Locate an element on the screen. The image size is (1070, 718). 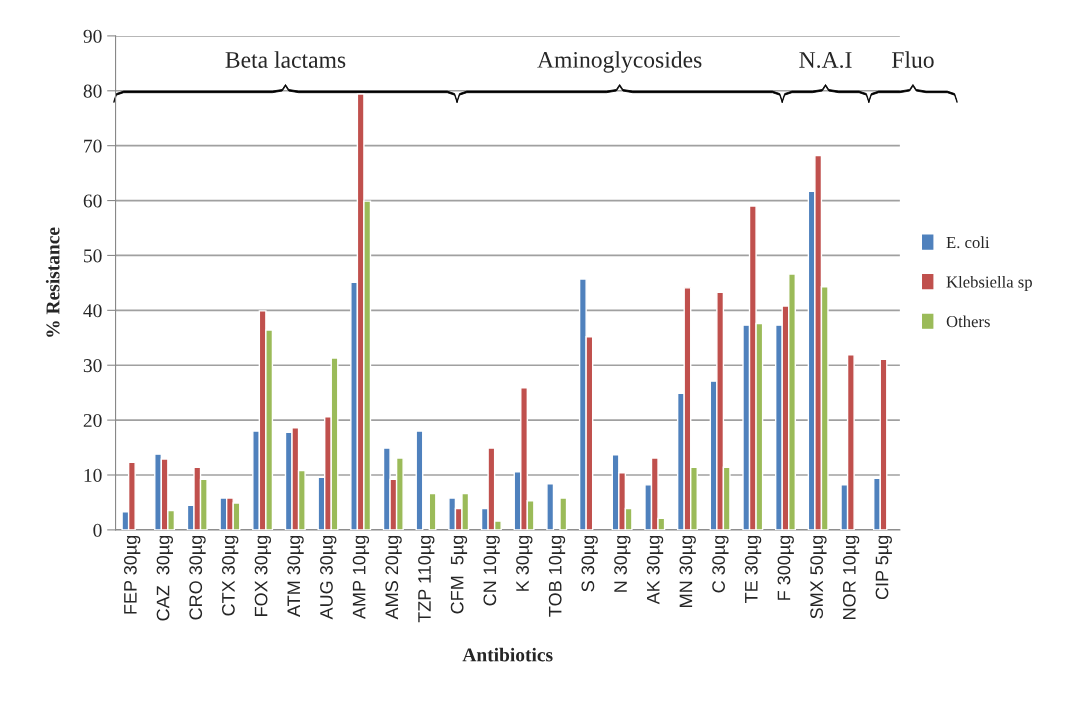
x-tick-label: C 30µg is located at coordinates (720, 564).